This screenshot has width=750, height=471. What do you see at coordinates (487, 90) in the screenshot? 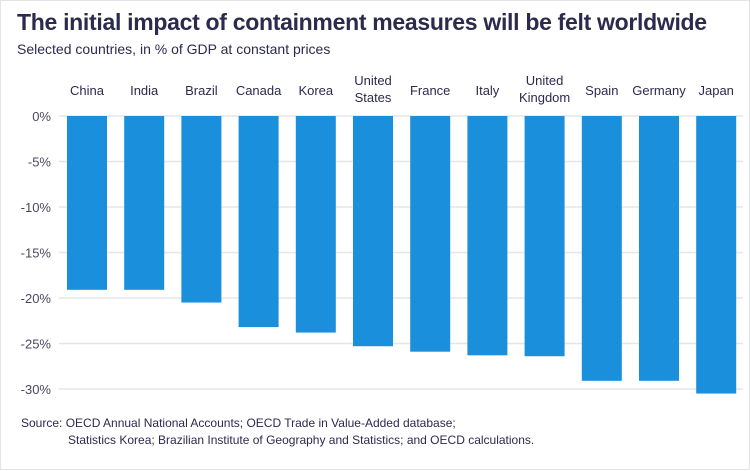
I see `category-label: Italy` at bounding box center [487, 90].